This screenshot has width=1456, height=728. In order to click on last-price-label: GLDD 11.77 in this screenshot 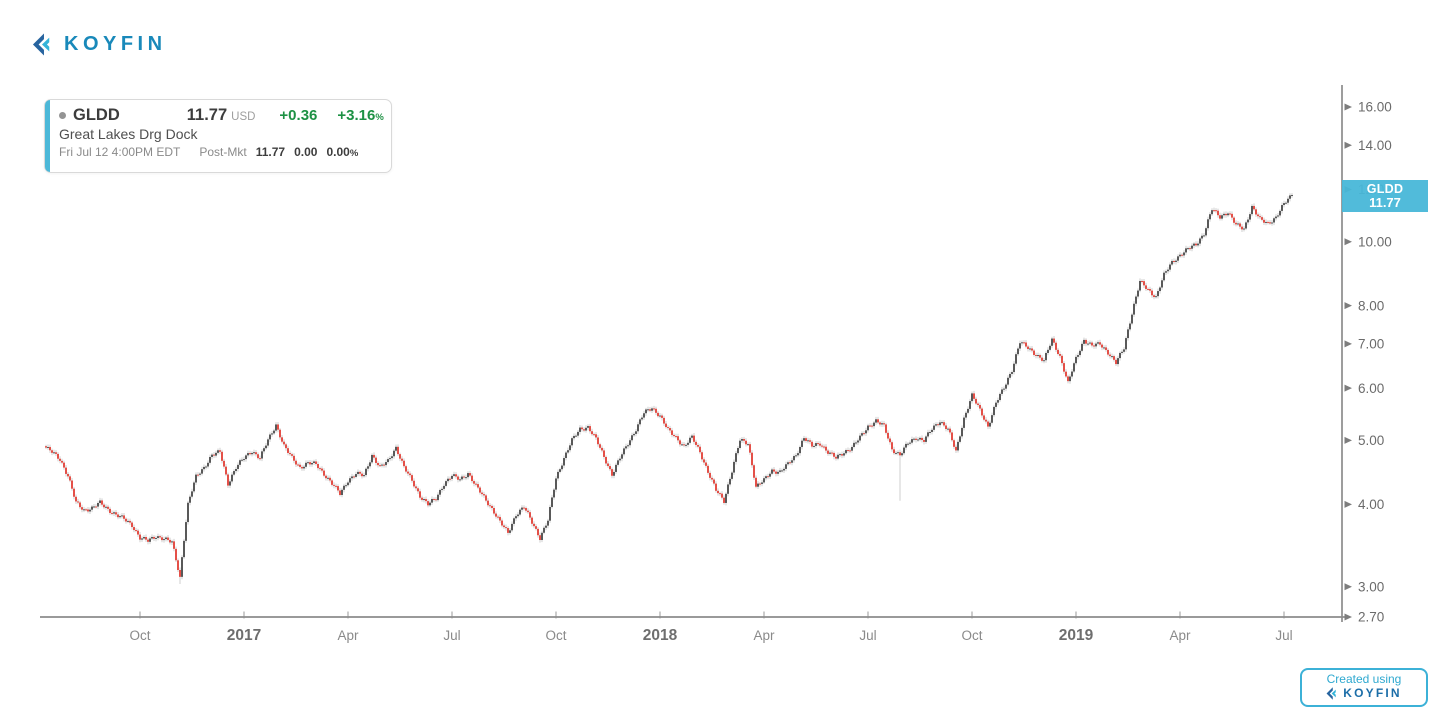, I will do `click(1385, 196)`.